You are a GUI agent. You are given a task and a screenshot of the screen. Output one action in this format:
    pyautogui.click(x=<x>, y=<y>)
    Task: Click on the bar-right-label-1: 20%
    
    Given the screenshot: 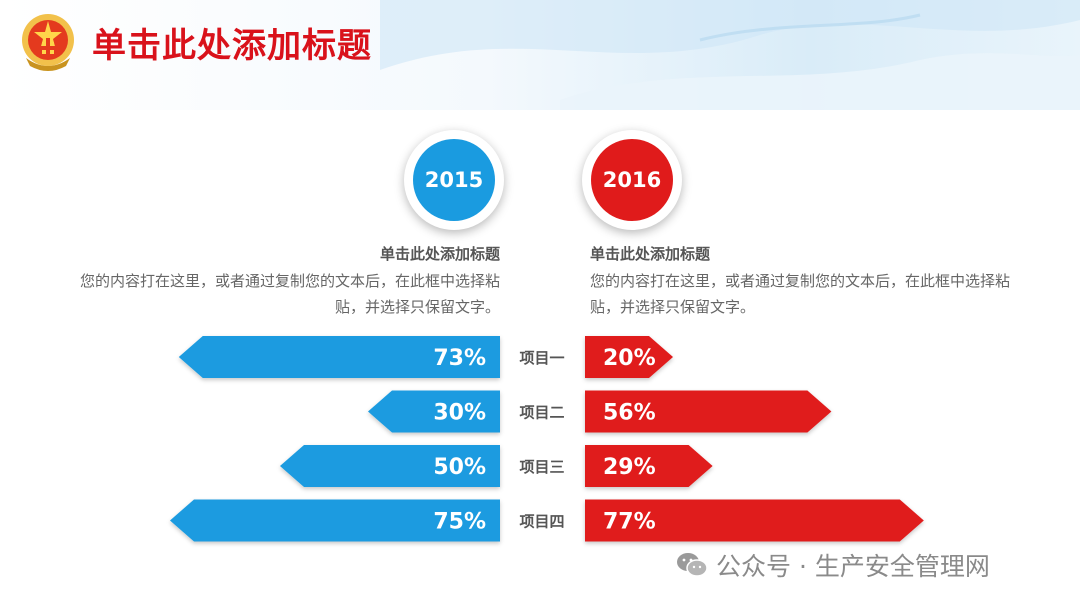 What is the action you would take?
    pyautogui.click(x=629, y=358)
    